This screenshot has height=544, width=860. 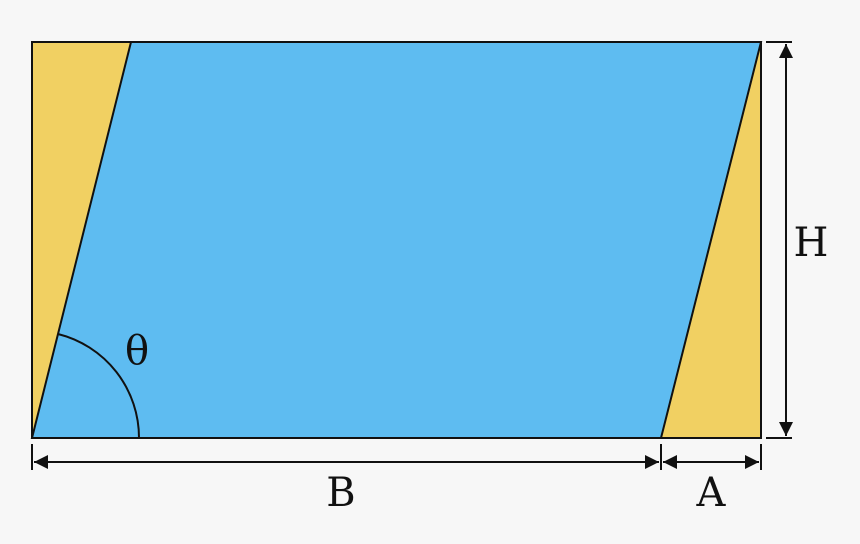 What do you see at coordinates (99, 386) in the screenshot?
I see `angle-arc` at bounding box center [99, 386].